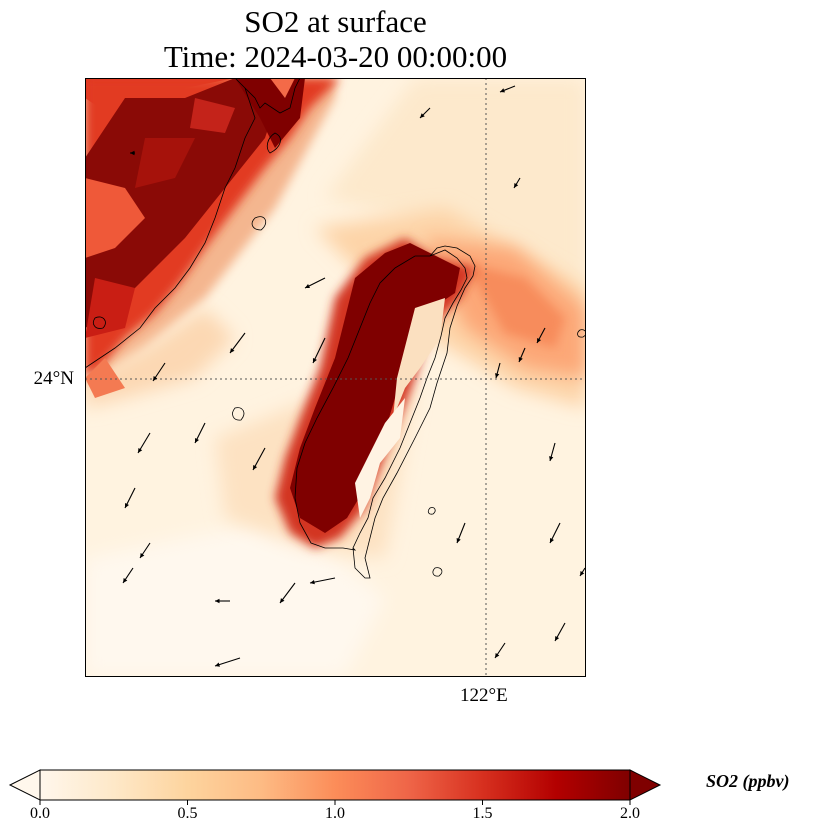  I want to click on colorbar-tick-label: 1.0, so click(335, 813).